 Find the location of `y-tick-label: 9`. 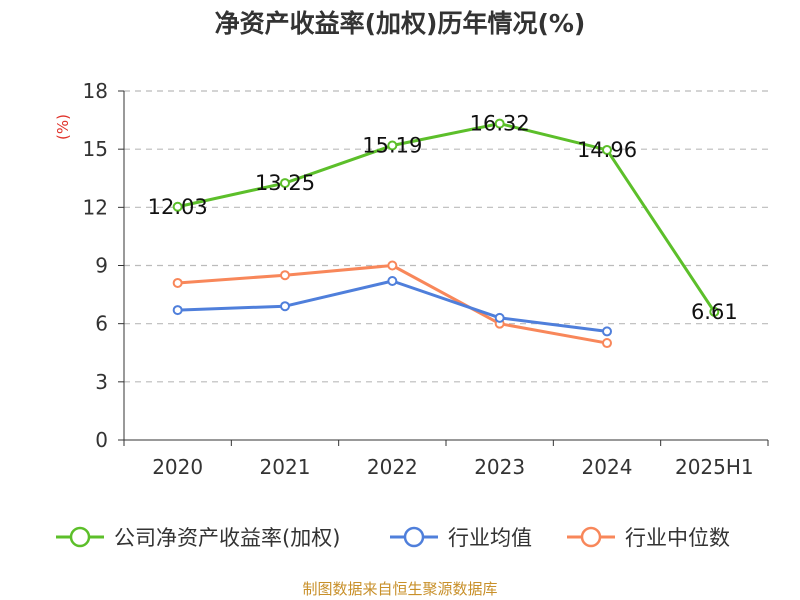

y-tick-label: 9 is located at coordinates (101, 266).